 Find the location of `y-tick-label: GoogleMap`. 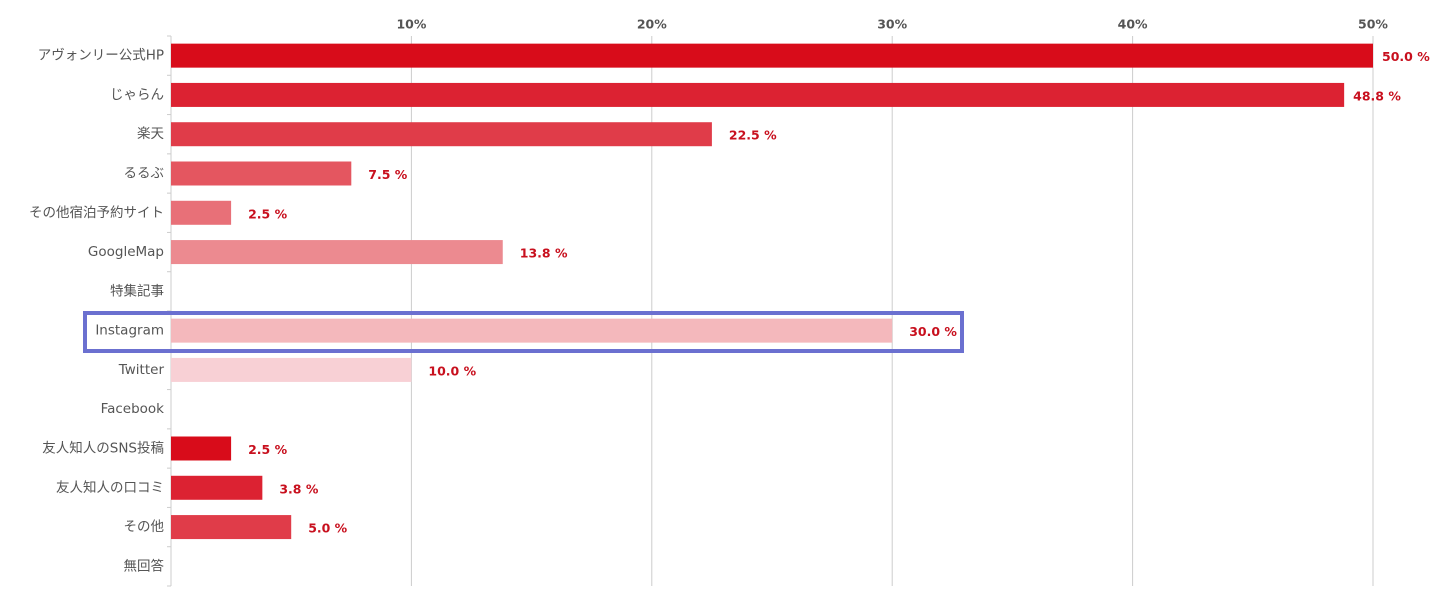

y-tick-label: GoogleMap is located at coordinates (126, 252).